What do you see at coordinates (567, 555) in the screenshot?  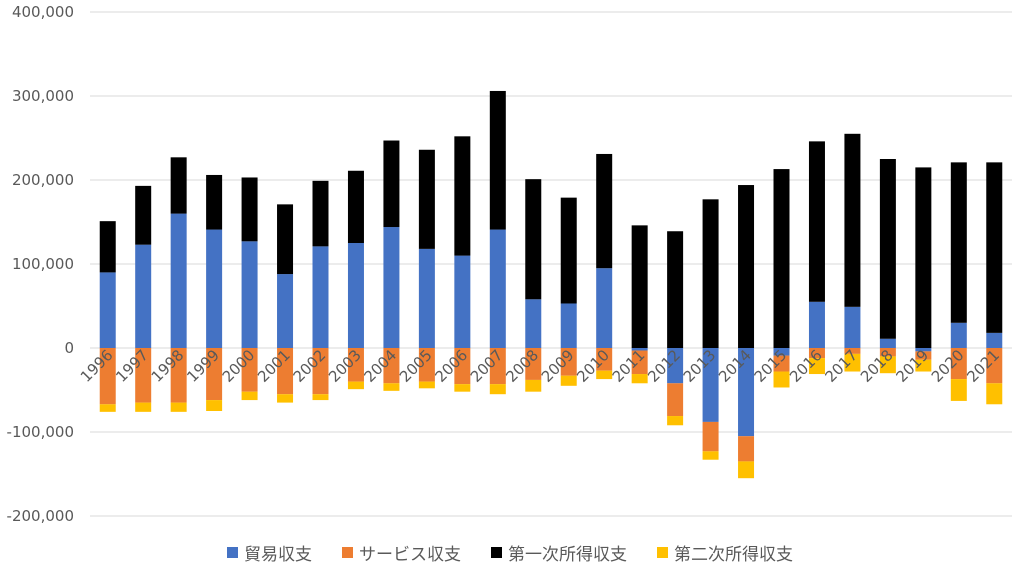 I see `legend-label: 第一次所得収支` at bounding box center [567, 555].